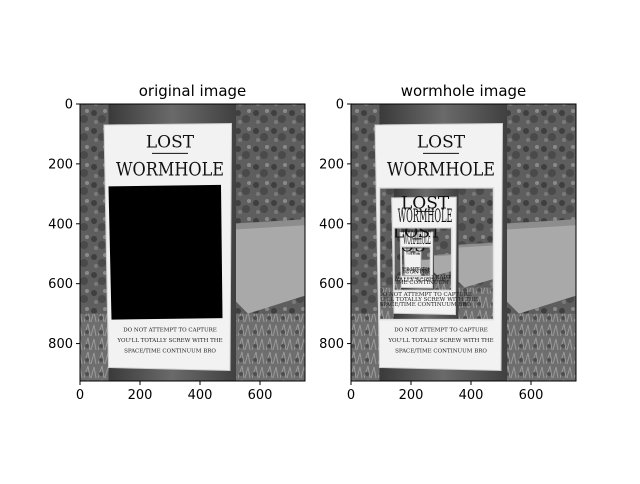  Describe the element at coordinates (193, 91) in the screenshot. I see `panel-title: original image` at that location.